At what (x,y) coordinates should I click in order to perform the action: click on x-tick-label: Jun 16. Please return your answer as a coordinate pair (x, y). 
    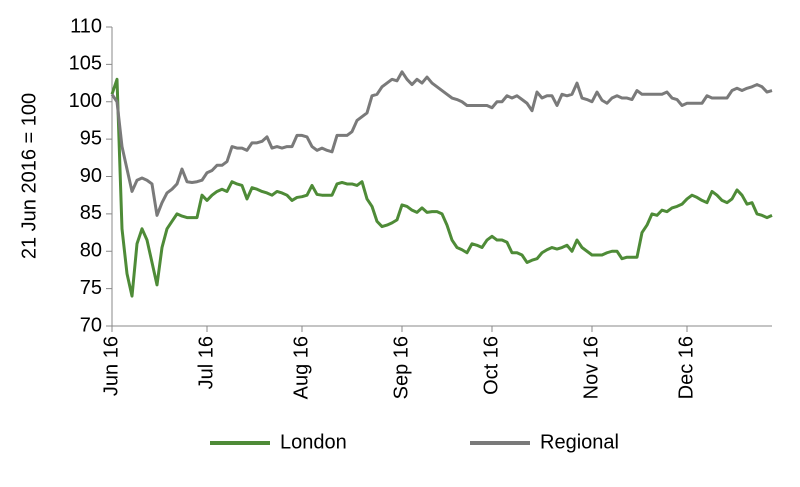
    Looking at the image, I should click on (111, 366).